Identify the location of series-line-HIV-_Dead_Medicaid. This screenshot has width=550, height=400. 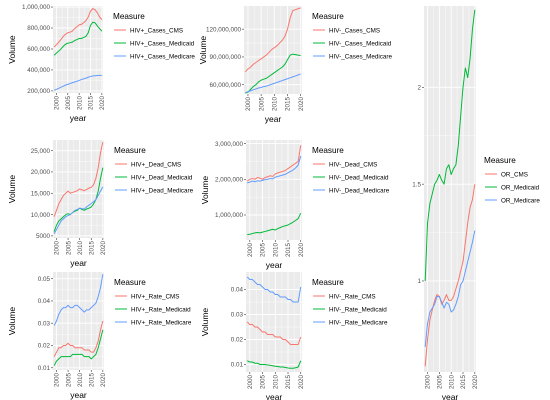
(274, 224).